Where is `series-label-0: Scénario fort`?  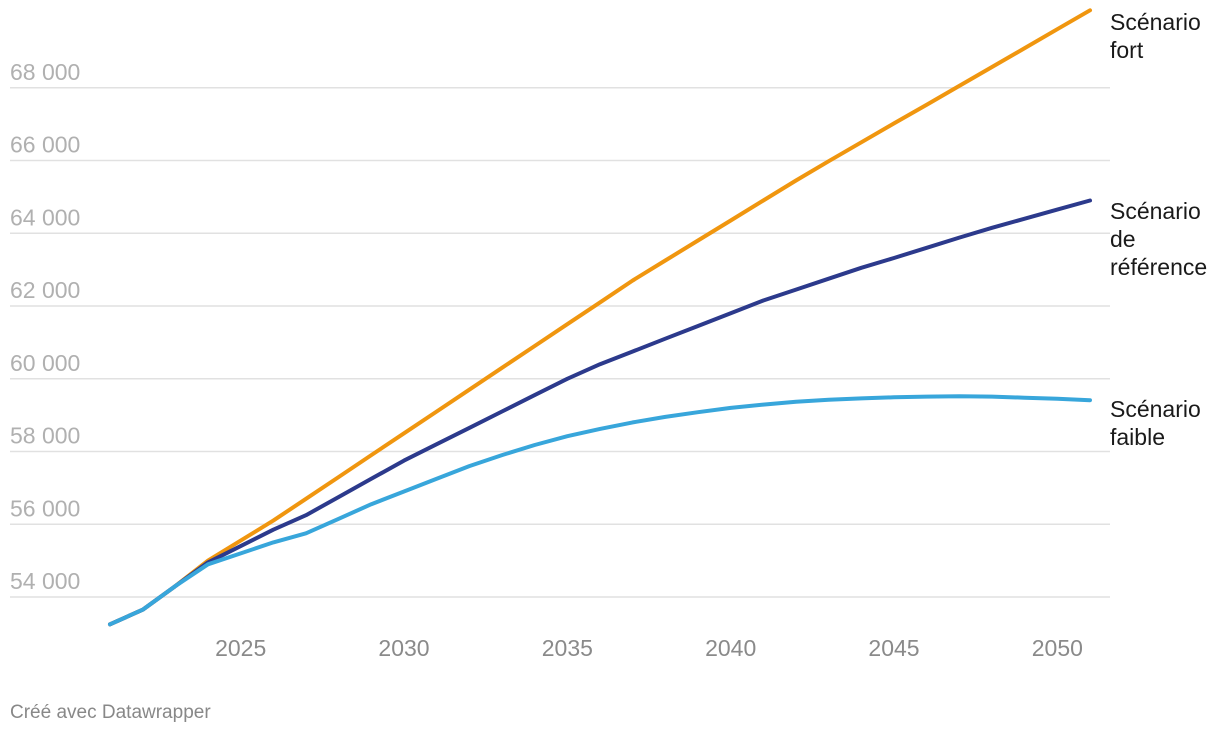 series-label-0: Scénario fort is located at coordinates (1155, 36).